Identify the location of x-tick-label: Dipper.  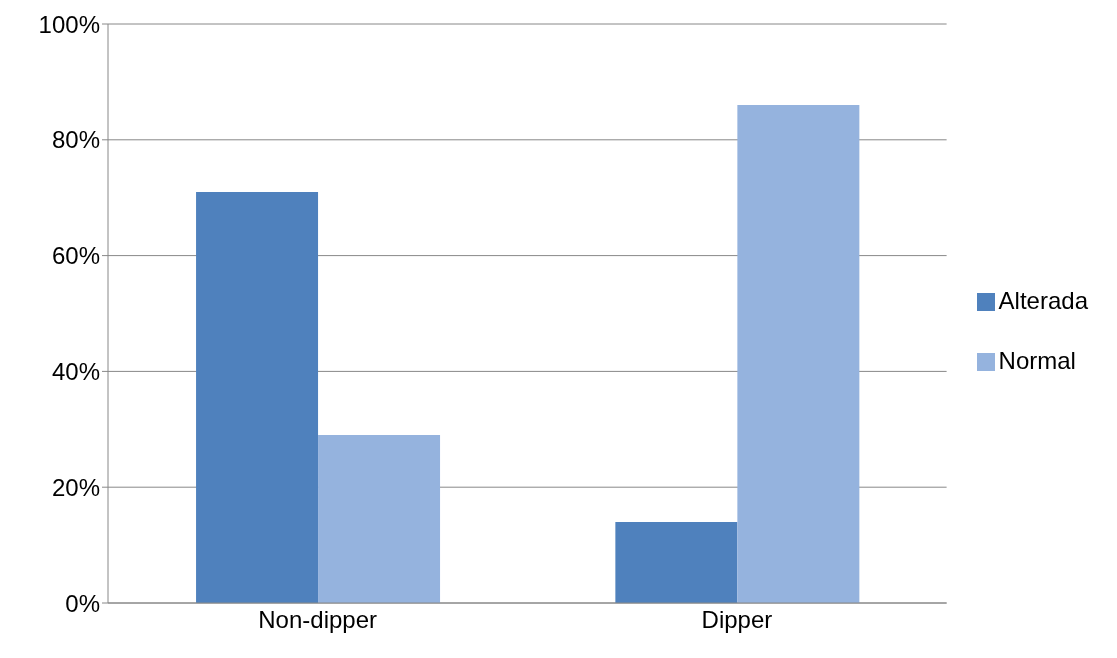
(737, 620).